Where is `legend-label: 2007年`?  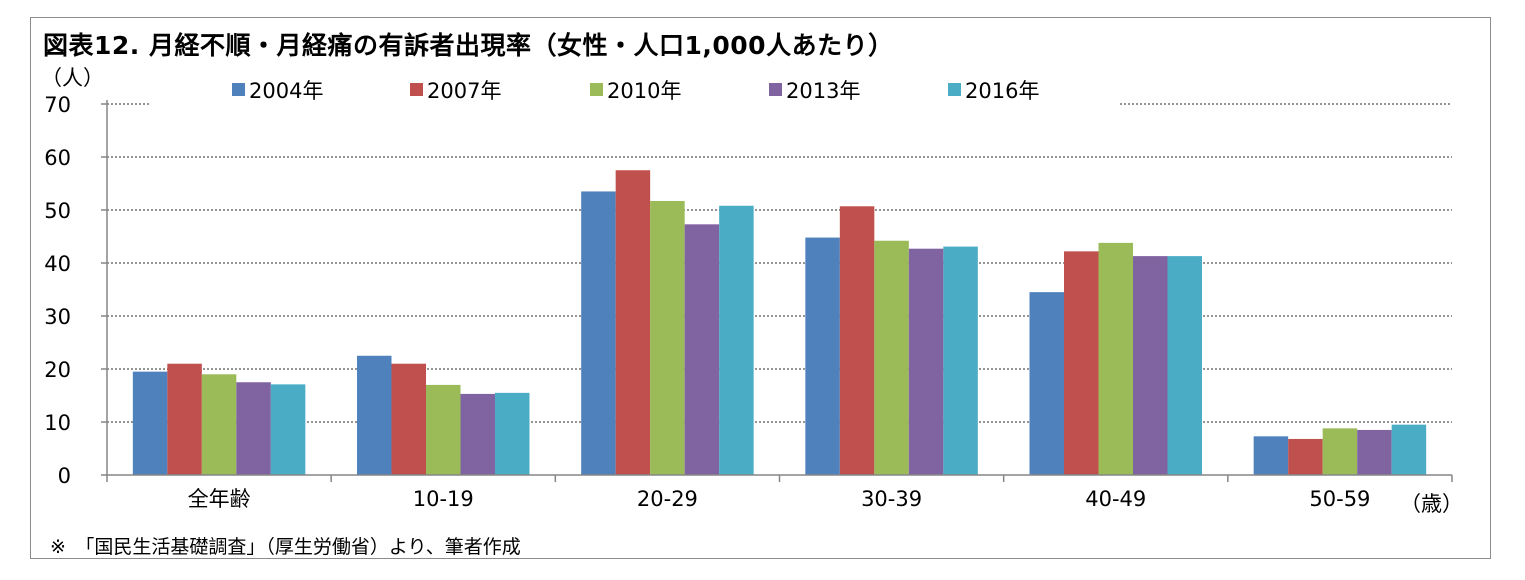
legend-label: 2007年 is located at coordinates (464, 91).